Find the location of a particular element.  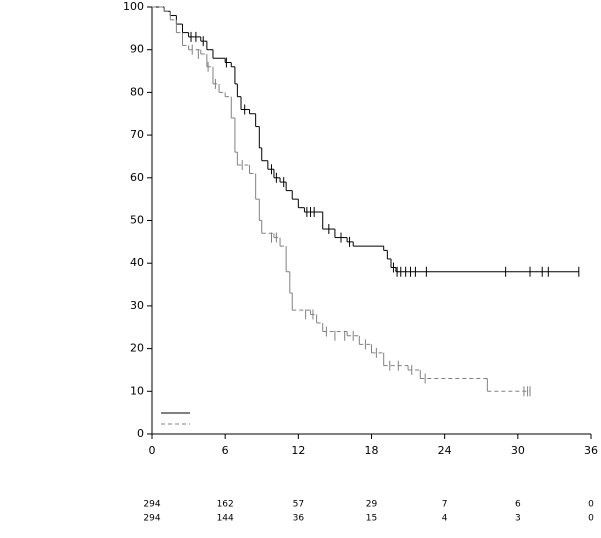

risk-count: 15 is located at coordinates (371, 519).